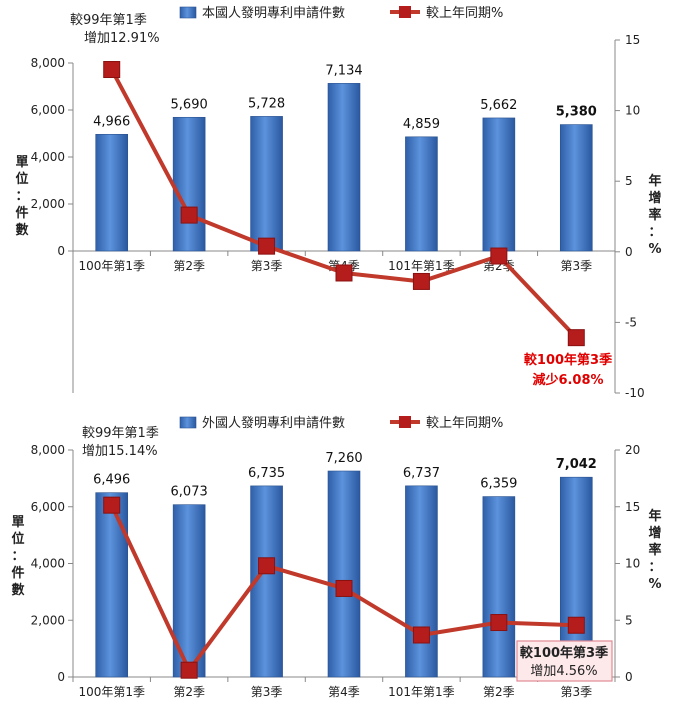 The width and height of the screenshot is (674, 706). I want to click on left-tick-label: 2,000, so click(48, 620).